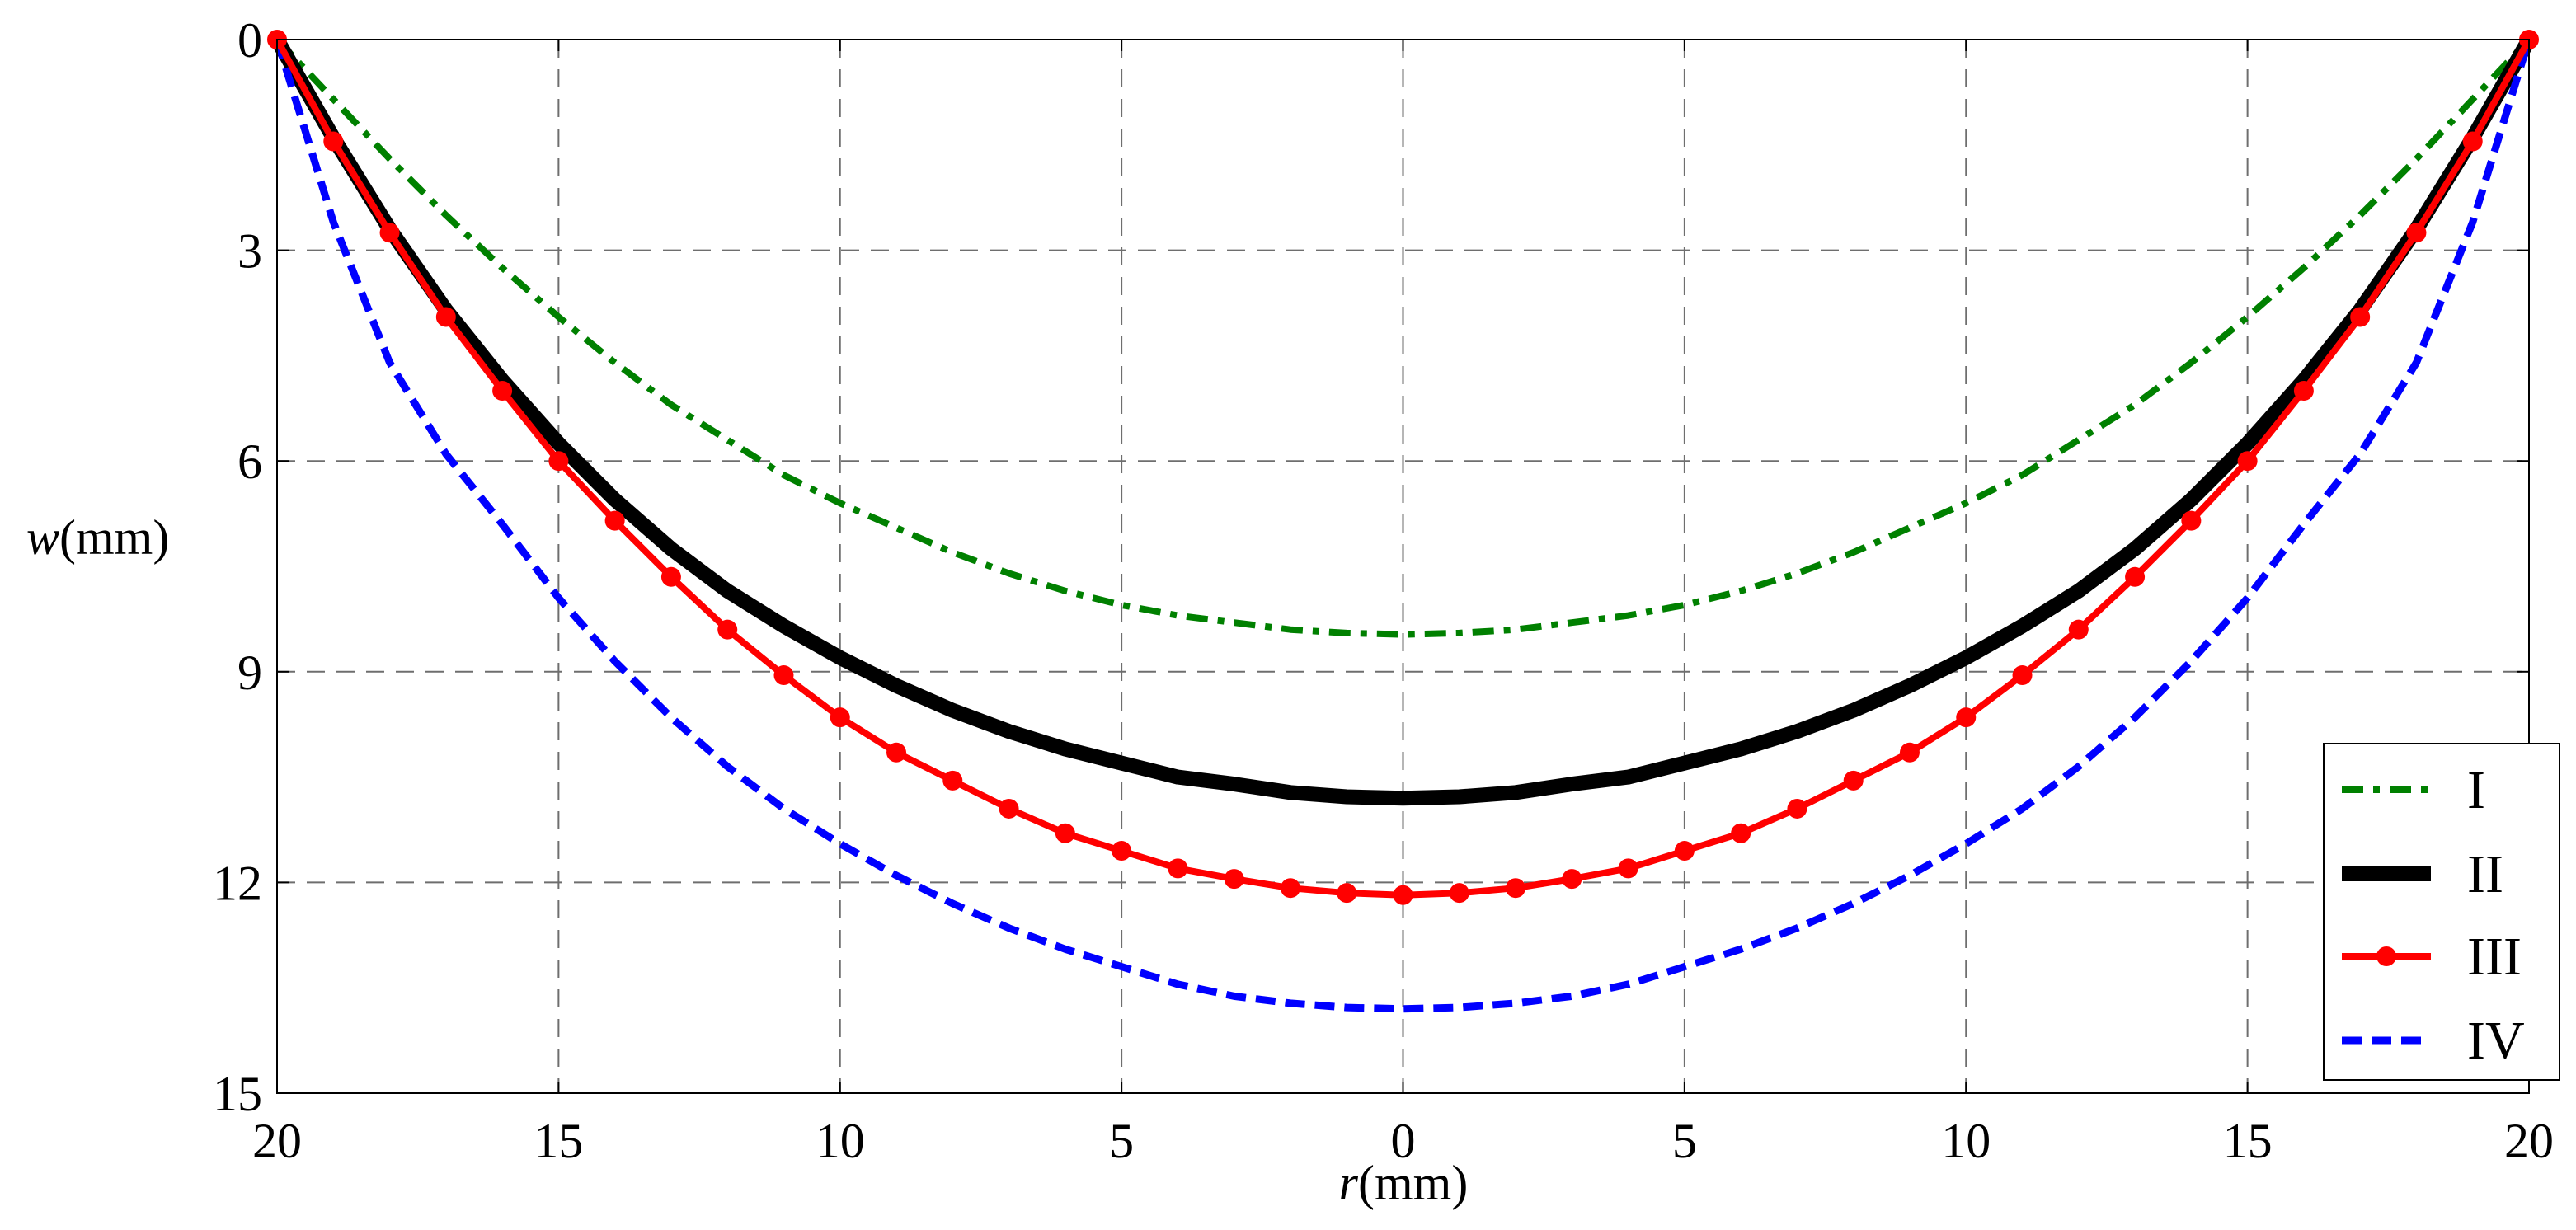 Image resolution: width=2576 pixels, height=1230 pixels. I want to click on y-tick-label: 15, so click(237, 1094).